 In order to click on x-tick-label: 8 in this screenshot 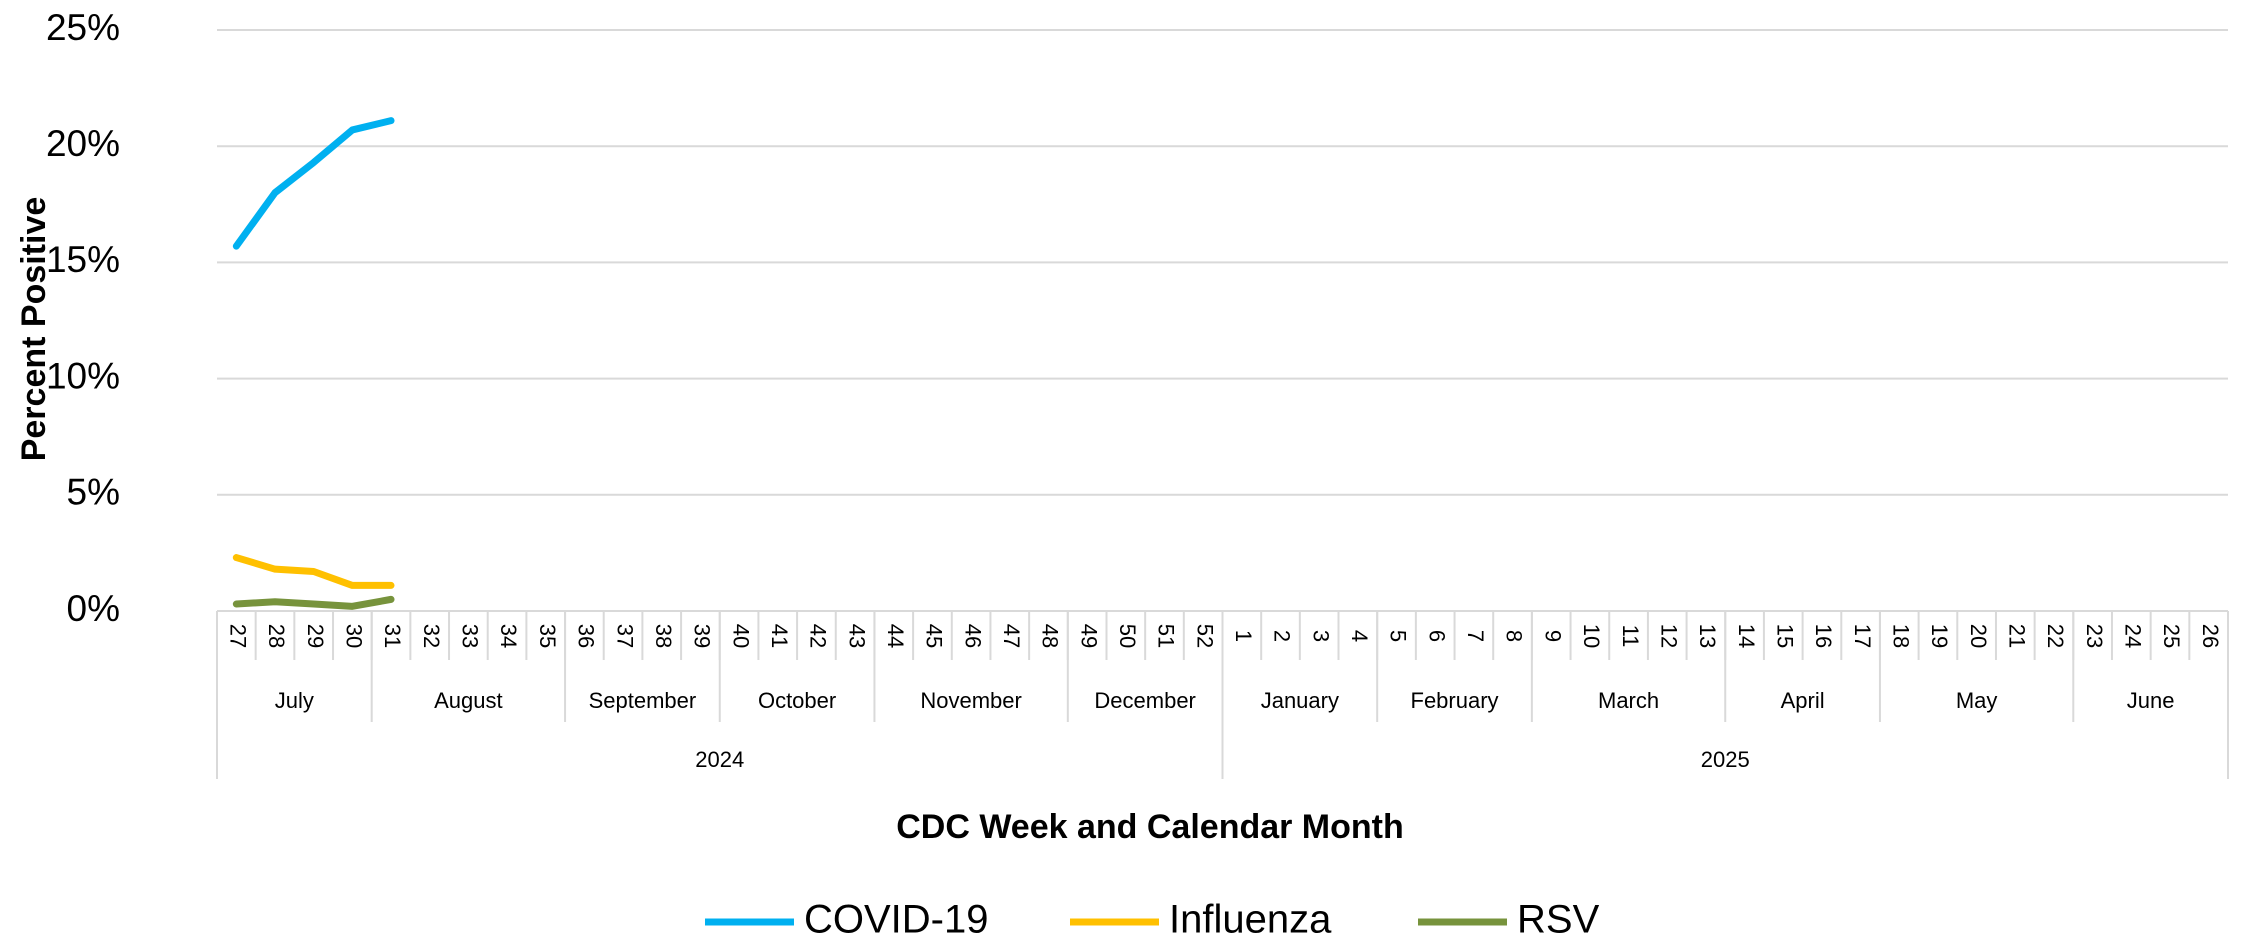, I will do `click(1514, 636)`.